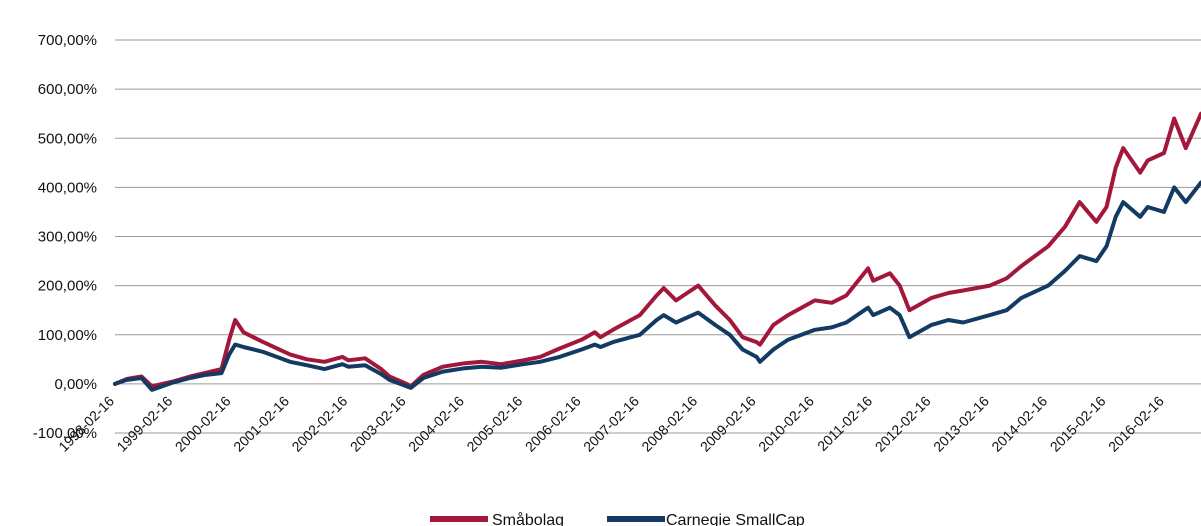 This screenshot has width=1201, height=526. What do you see at coordinates (436, 424) in the screenshot?
I see `x-tick-label: 2004-02-16` at bounding box center [436, 424].